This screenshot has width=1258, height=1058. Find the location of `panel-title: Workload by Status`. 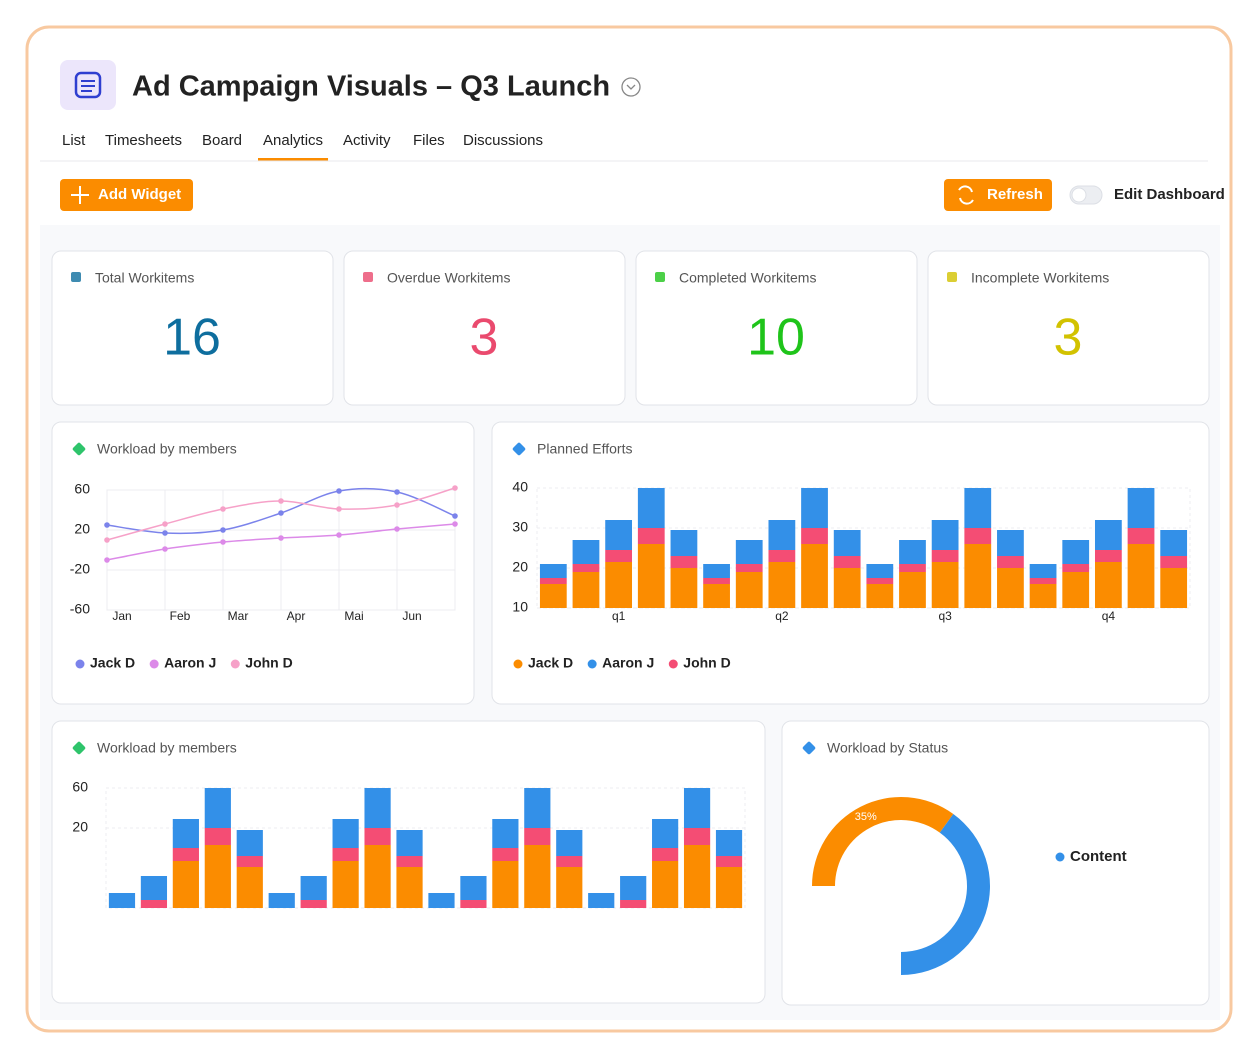

panel-title: Workload by Status is located at coordinates (887, 748).